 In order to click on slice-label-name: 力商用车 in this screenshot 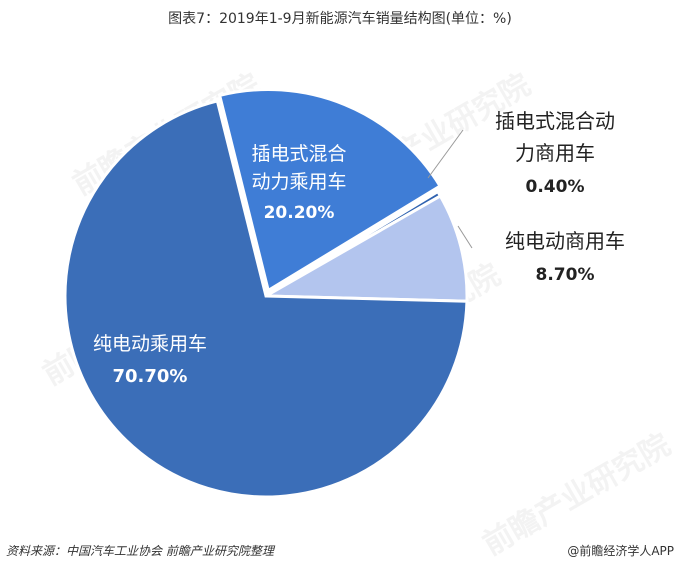, I will do `click(555, 153)`.